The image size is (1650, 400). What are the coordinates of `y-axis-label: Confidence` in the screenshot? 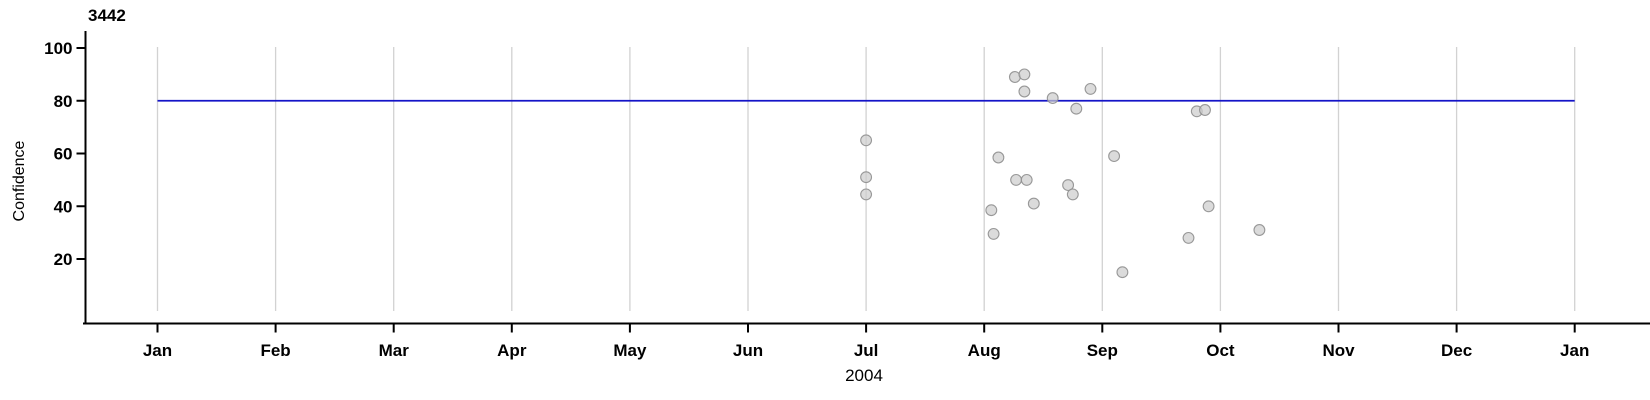 It's located at (19, 181).